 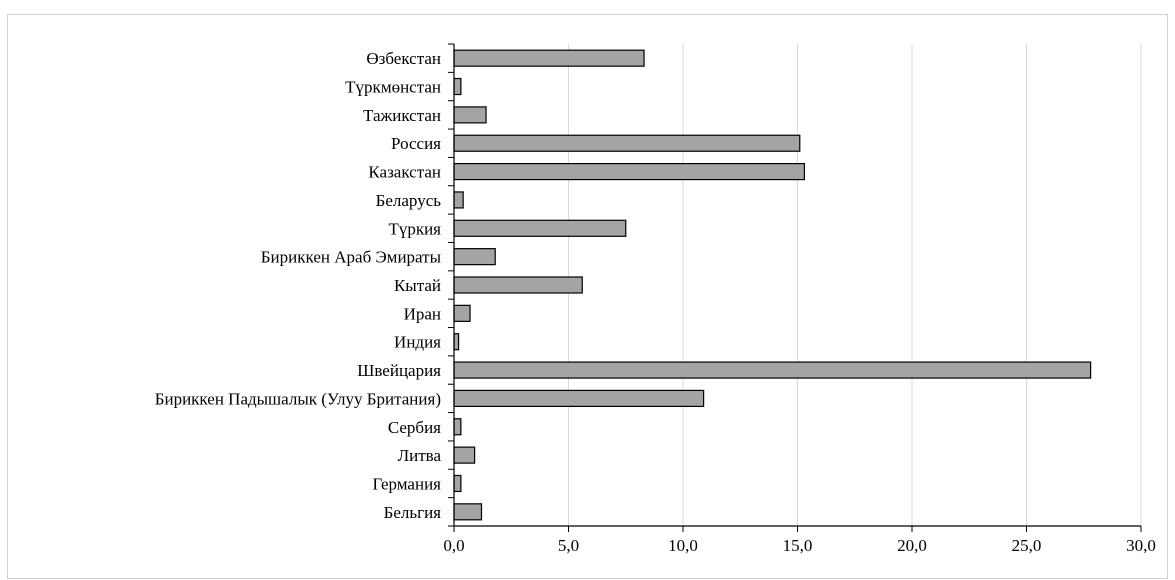 I want to click on category-label: Россия, so click(x=416, y=143).